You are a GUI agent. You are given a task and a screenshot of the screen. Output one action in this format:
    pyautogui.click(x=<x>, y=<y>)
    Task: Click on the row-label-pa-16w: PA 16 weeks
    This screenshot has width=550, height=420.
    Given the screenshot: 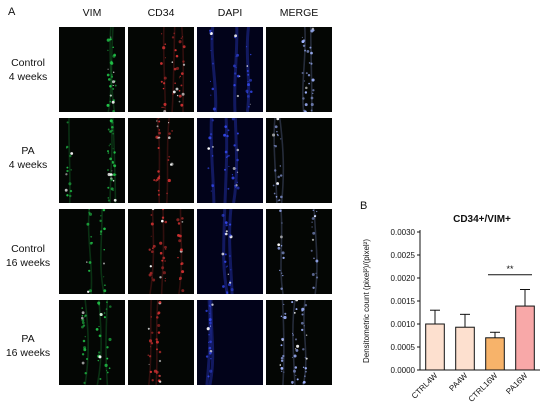 What is the action you would take?
    pyautogui.click(x=28, y=346)
    